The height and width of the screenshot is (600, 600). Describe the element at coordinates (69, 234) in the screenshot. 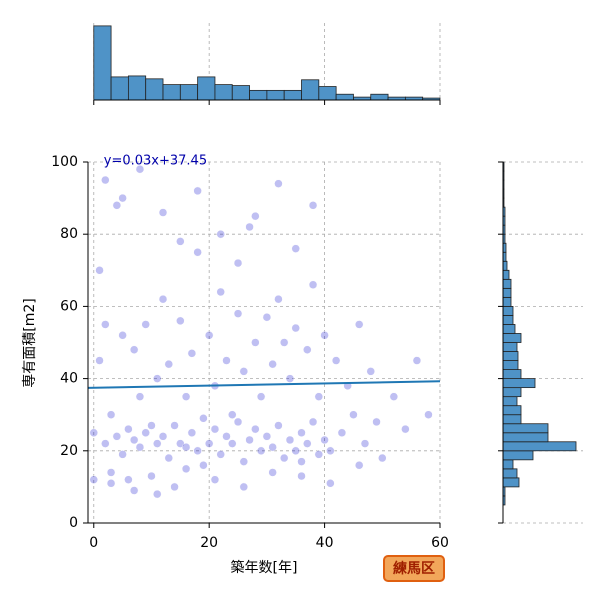

I see `y-tick-label: 80` at that location.